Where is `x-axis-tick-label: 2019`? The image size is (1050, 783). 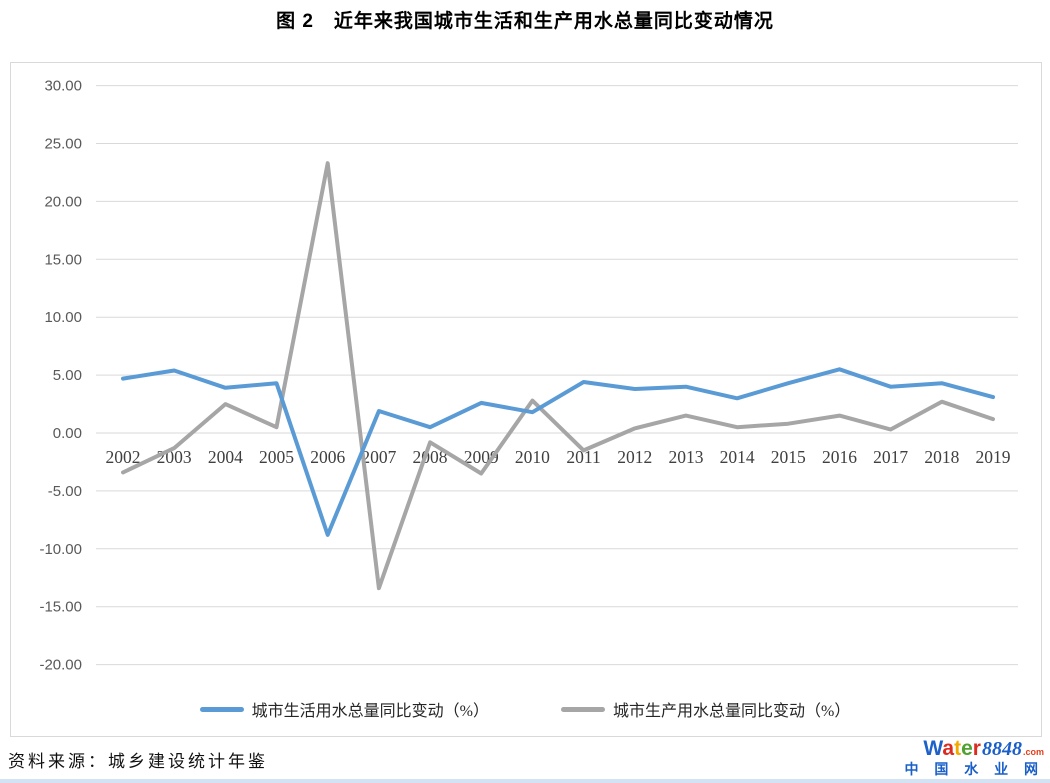
x-axis-tick-label: 2019 is located at coordinates (993, 457).